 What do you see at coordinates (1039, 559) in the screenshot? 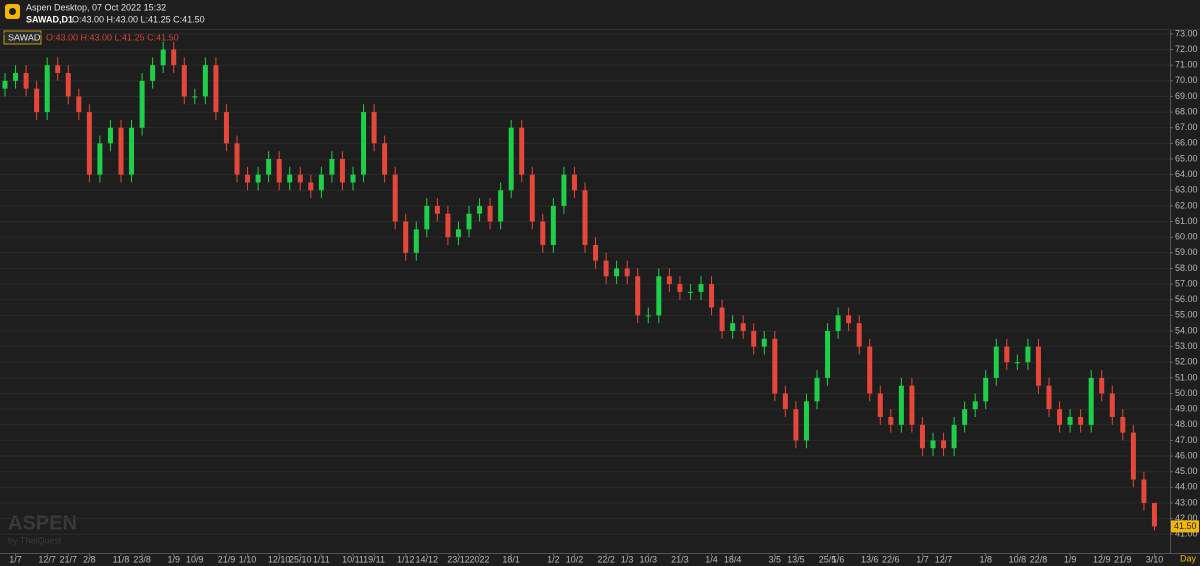
I see `x-tick-label: 22/8` at bounding box center [1039, 559].